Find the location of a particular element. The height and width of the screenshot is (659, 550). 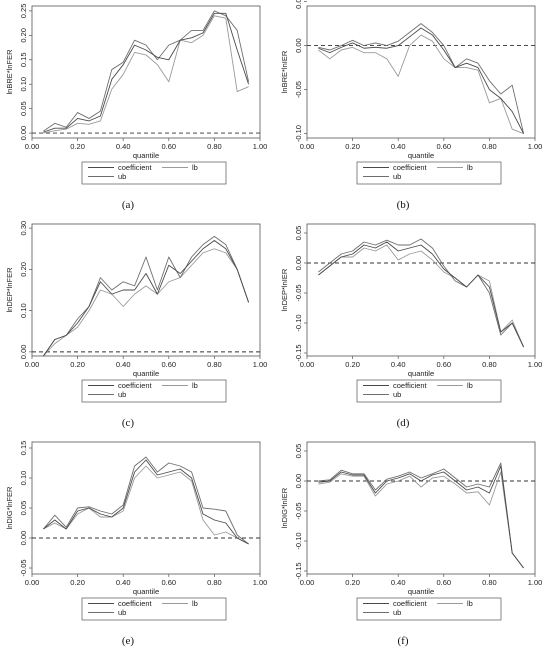

y-axis-label: lnDEP*lnIER is located at coordinates (284, 289).